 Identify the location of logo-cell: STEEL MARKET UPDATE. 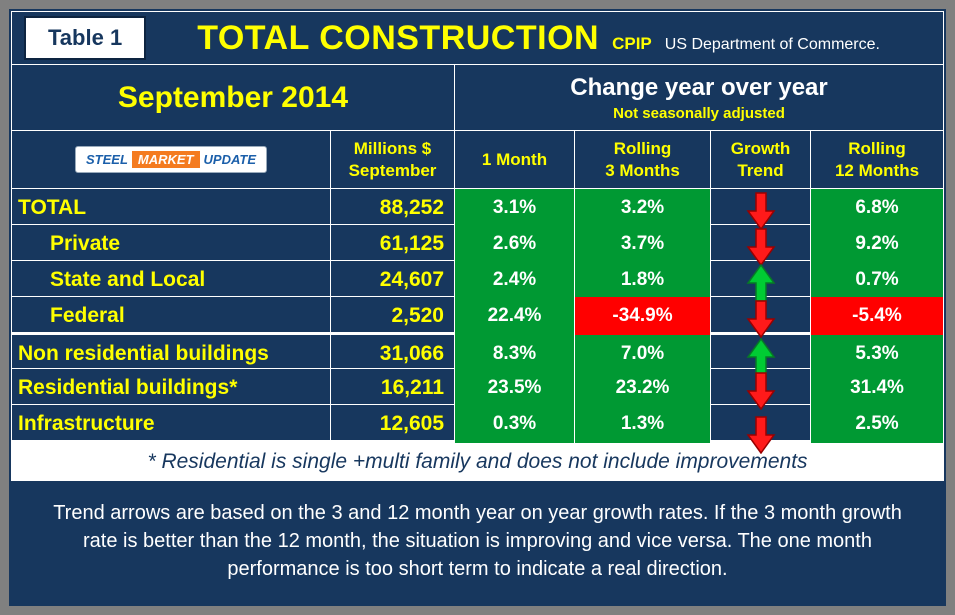
(171, 159).